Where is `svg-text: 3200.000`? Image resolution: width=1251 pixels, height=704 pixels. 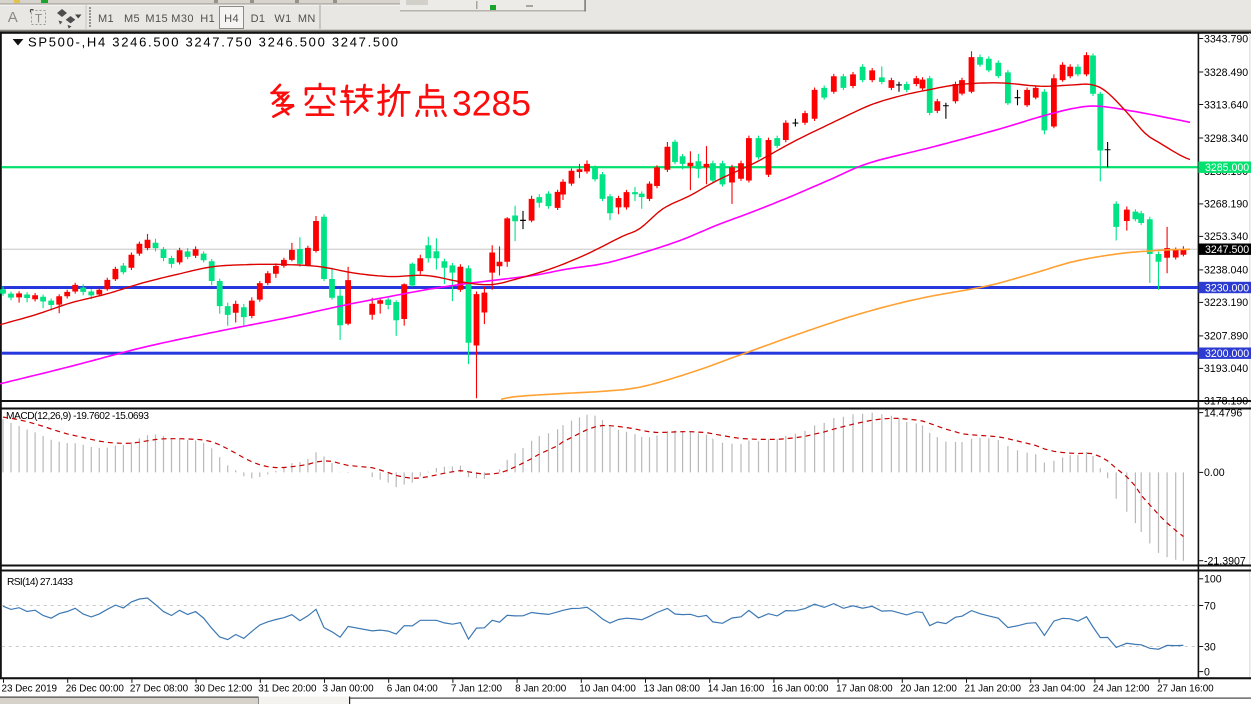
svg-text: 3200.000 is located at coordinates (1227, 354).